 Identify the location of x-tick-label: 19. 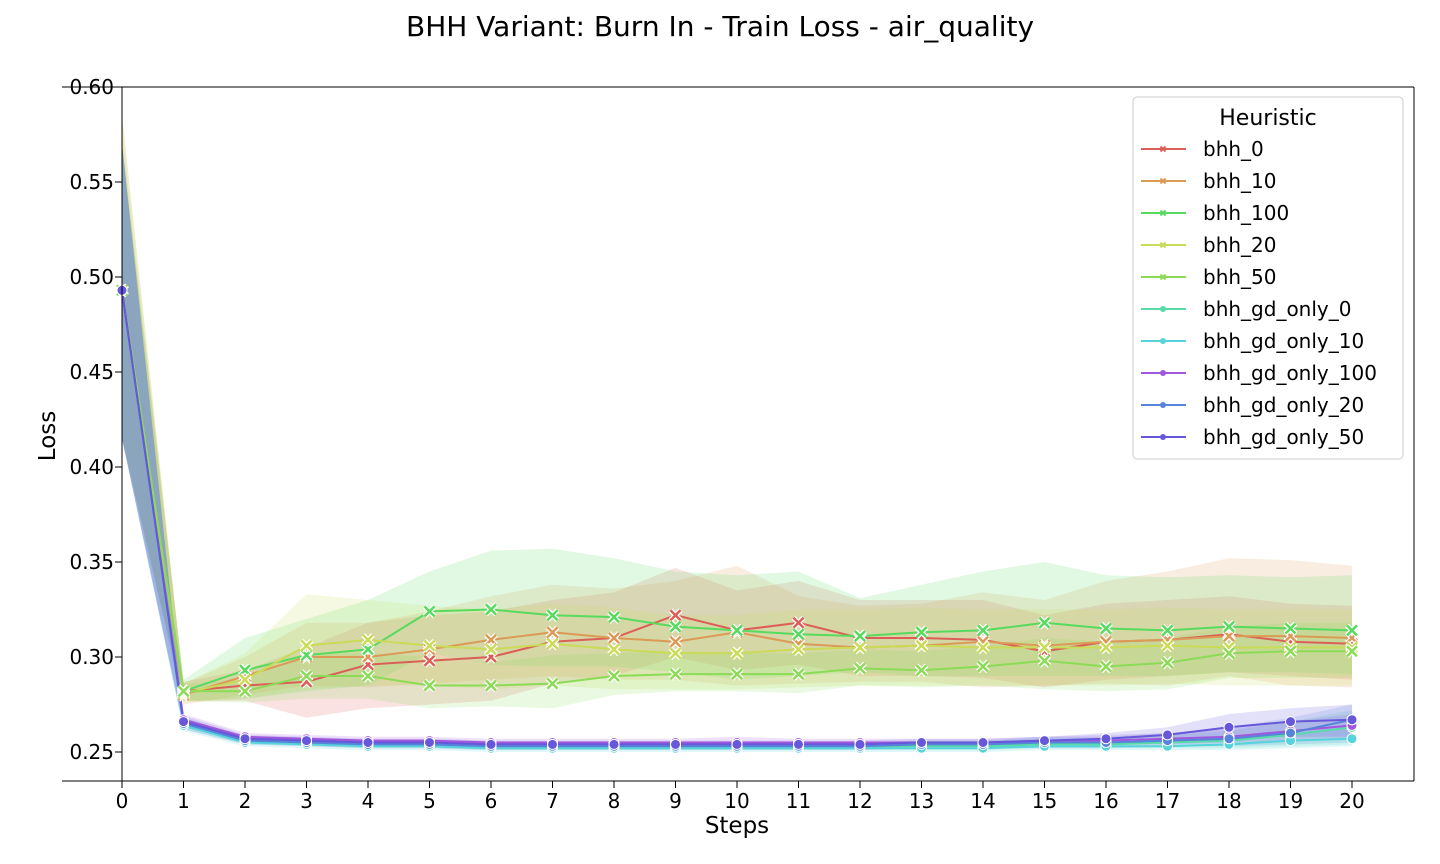
(1290, 801).